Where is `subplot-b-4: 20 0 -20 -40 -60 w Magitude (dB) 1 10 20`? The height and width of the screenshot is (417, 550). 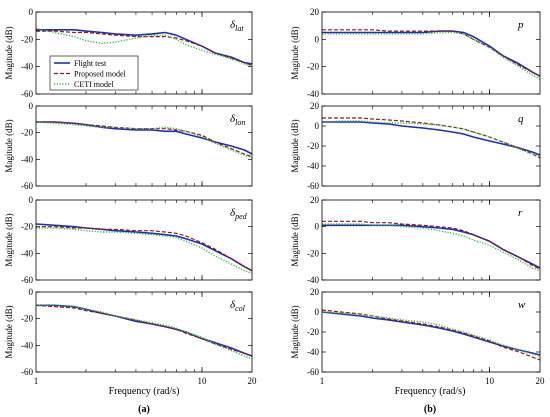 subplot-b-4: 20 0 -20 -40 -60 w Magitude (dB) 1 10 20 is located at coordinates (417, 336).